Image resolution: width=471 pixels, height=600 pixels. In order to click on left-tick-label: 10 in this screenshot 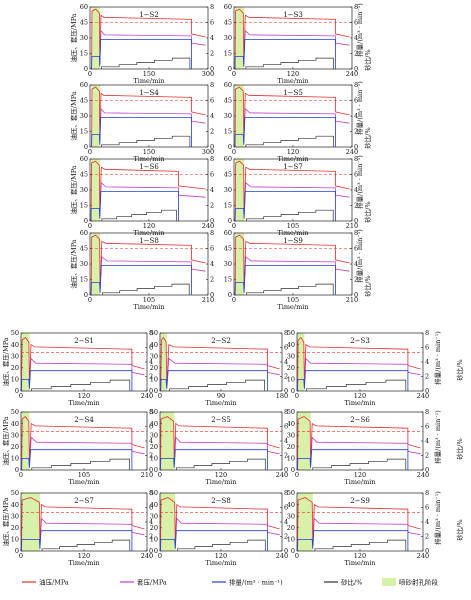, I will do `click(15, 540)`.